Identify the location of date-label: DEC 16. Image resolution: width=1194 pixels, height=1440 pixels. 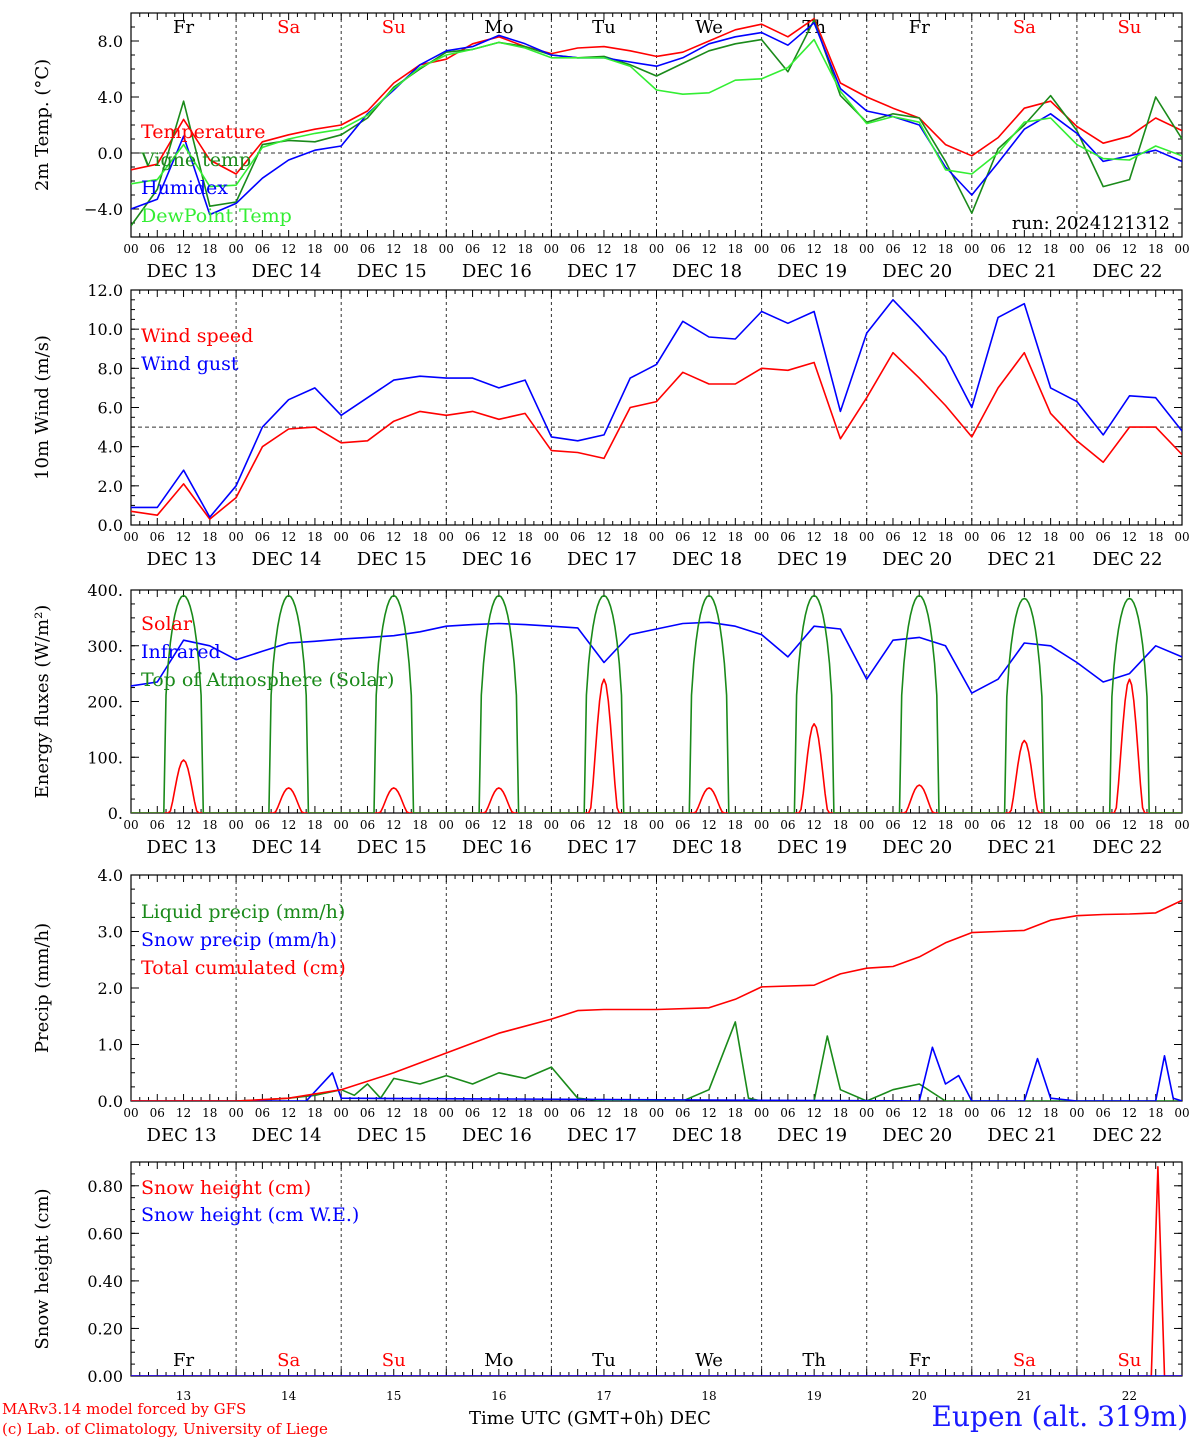
(497, 1135).